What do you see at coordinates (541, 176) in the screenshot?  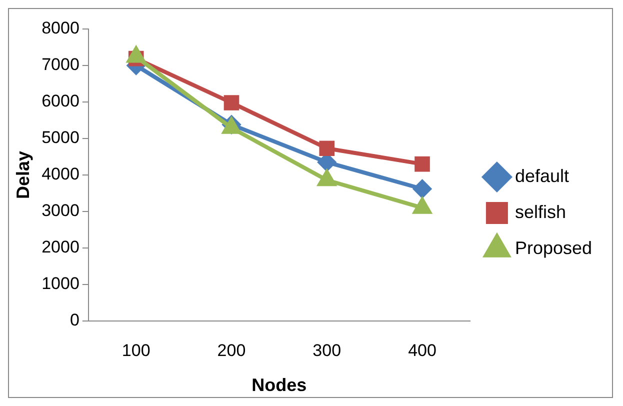 I see `legend-label: default` at bounding box center [541, 176].